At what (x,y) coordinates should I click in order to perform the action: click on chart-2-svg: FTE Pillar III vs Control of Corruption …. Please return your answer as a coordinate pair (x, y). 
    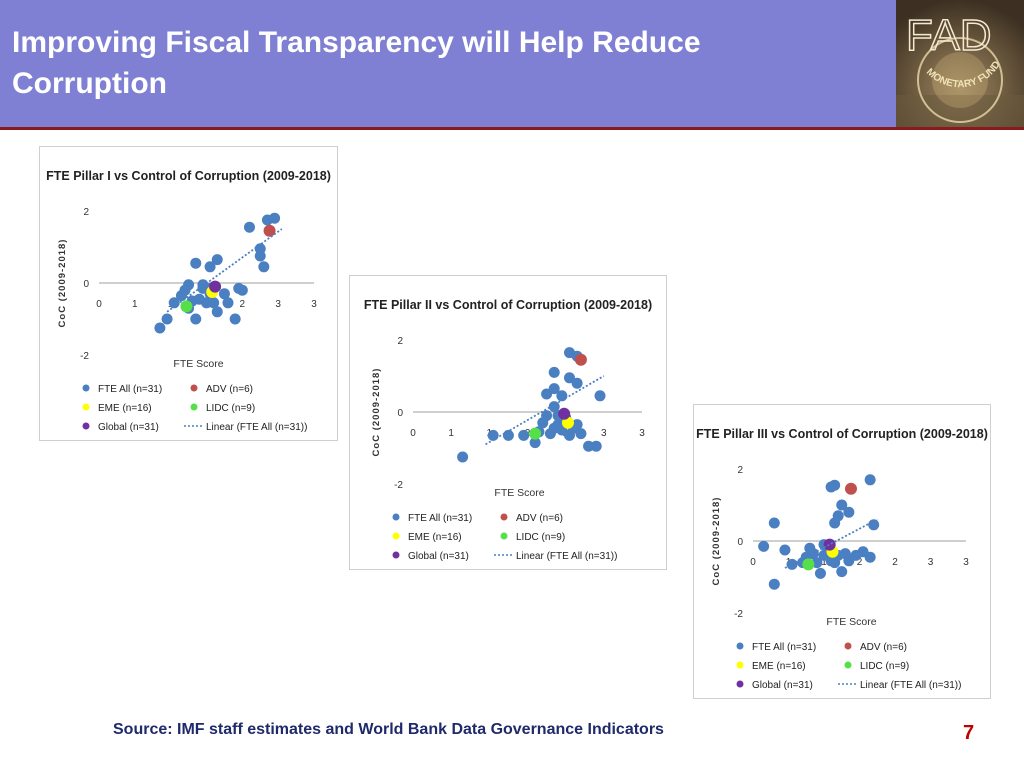
    Looking at the image, I should click on (842, 559).